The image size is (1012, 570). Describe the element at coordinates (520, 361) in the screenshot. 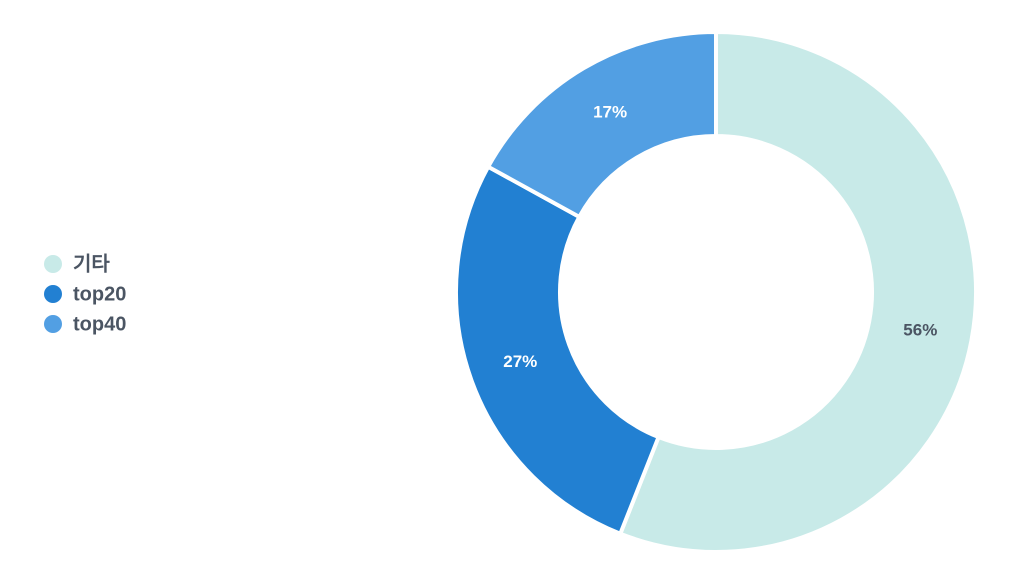

I see `slice-label: 27%` at that location.